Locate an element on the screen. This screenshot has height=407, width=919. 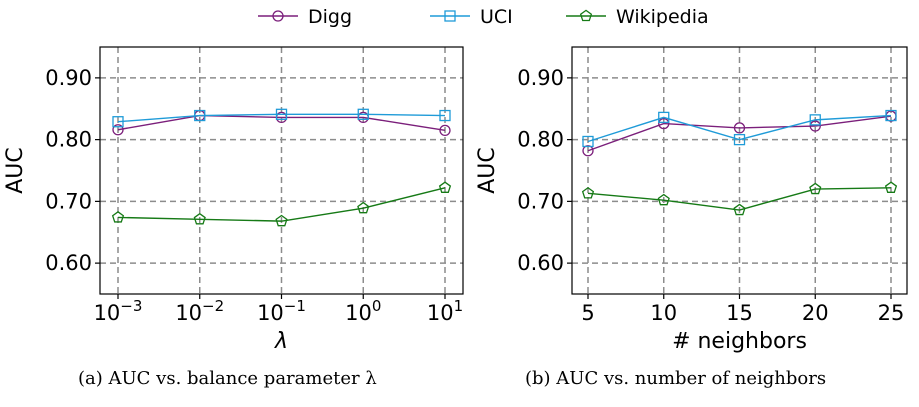
caption-a: (a) AUC vs. balance parameter λ is located at coordinates (227, 378).